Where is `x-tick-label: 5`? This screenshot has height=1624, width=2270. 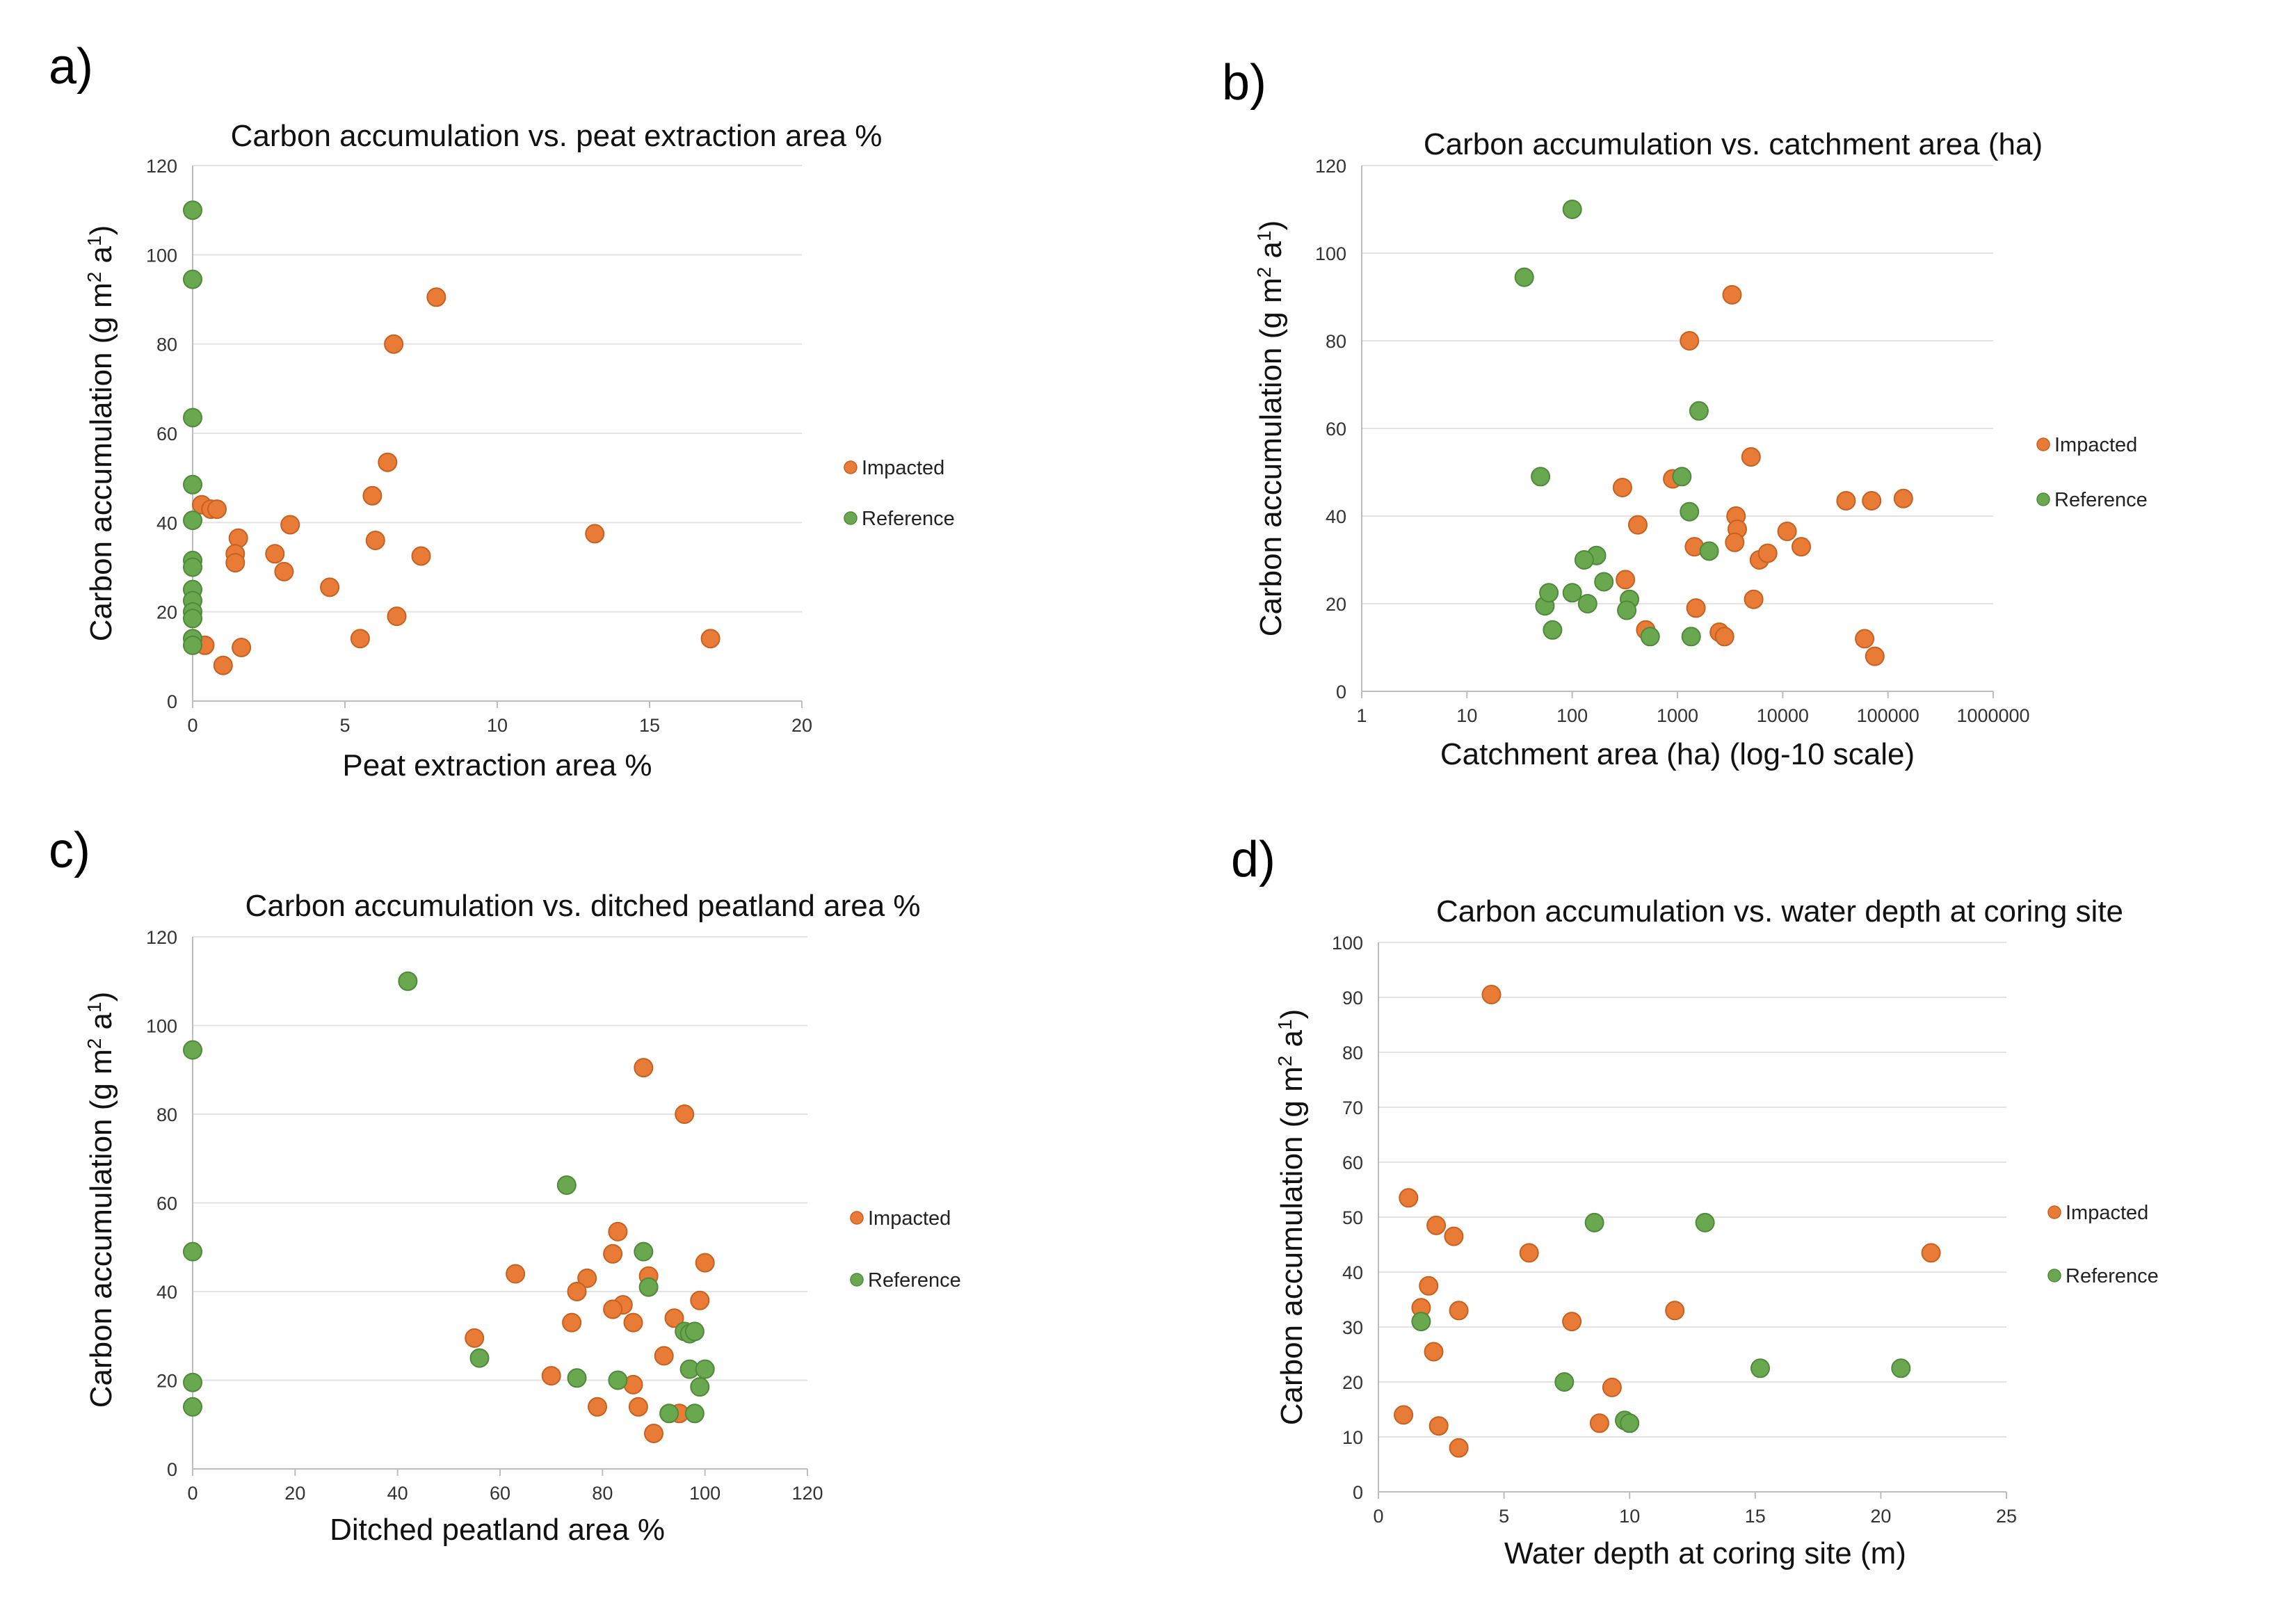 x-tick-label: 5 is located at coordinates (344, 725).